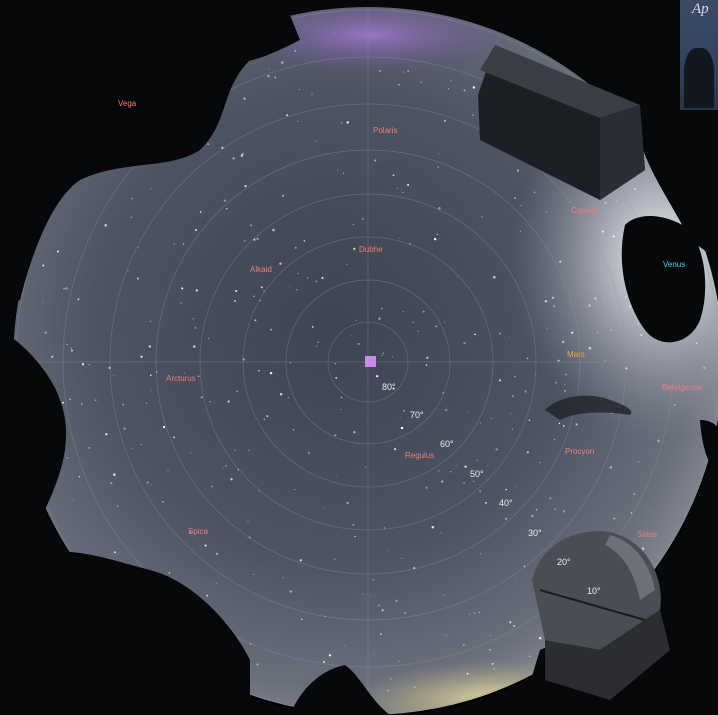 Image resolution: width=718 pixels, height=715 pixels. What do you see at coordinates (385, 130) in the screenshot?
I see `star-label: Polaris` at bounding box center [385, 130].